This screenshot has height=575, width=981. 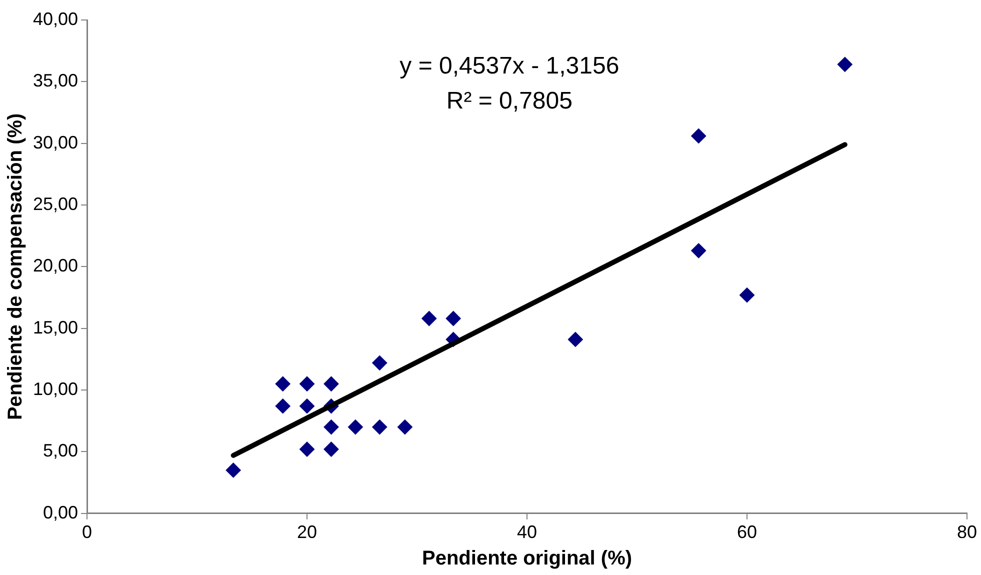 I want to click on y-tick-label: 10,00, so click(x=55, y=389).